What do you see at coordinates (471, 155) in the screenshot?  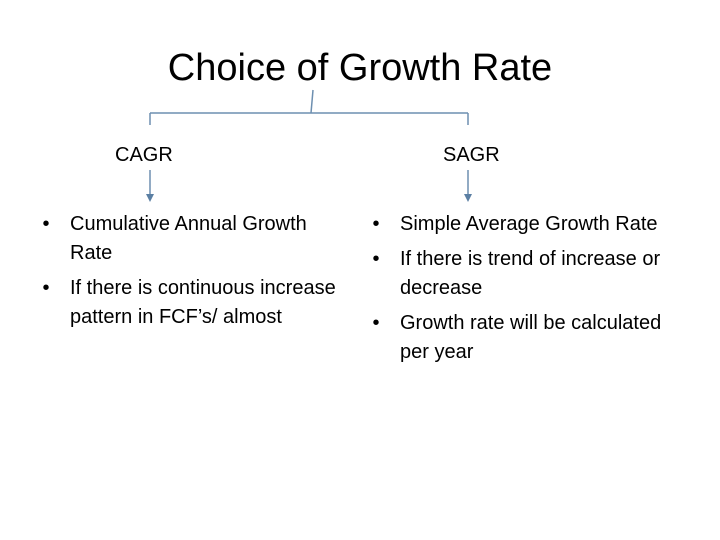 I see `sagr-heading: SAGR` at bounding box center [471, 155].